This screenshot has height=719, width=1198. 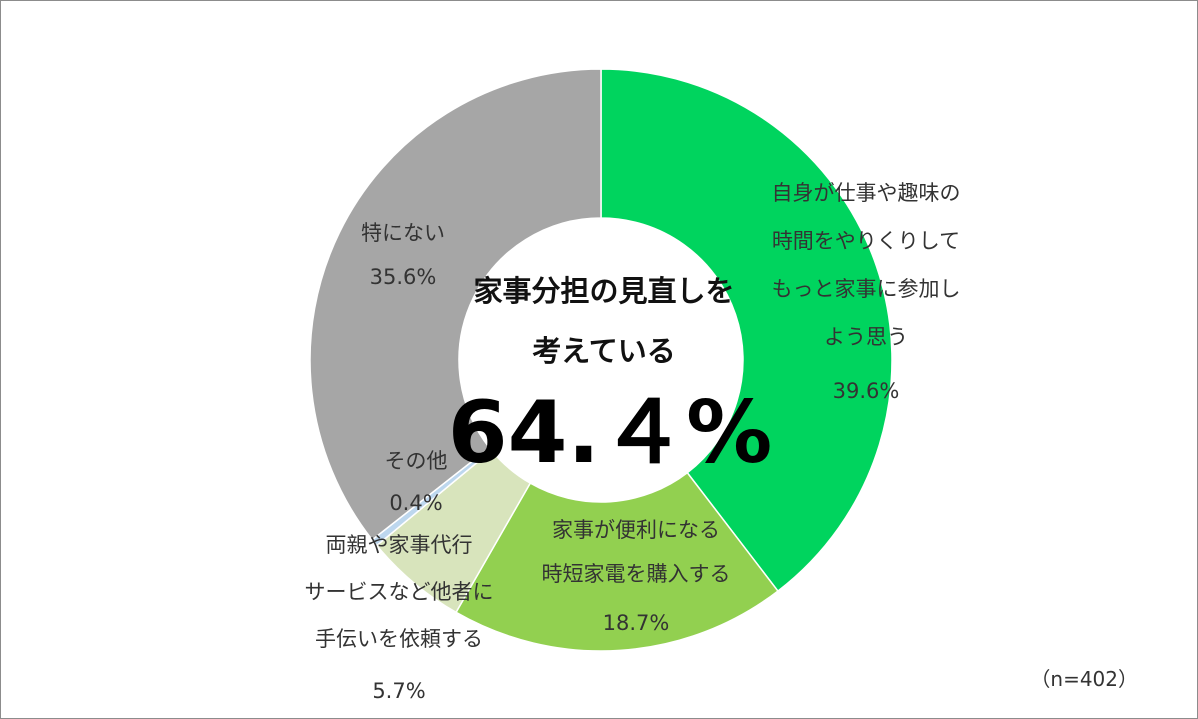 What do you see at coordinates (398, 691) in the screenshot?
I see `label-outsource-help-value: 5.7%` at bounding box center [398, 691].